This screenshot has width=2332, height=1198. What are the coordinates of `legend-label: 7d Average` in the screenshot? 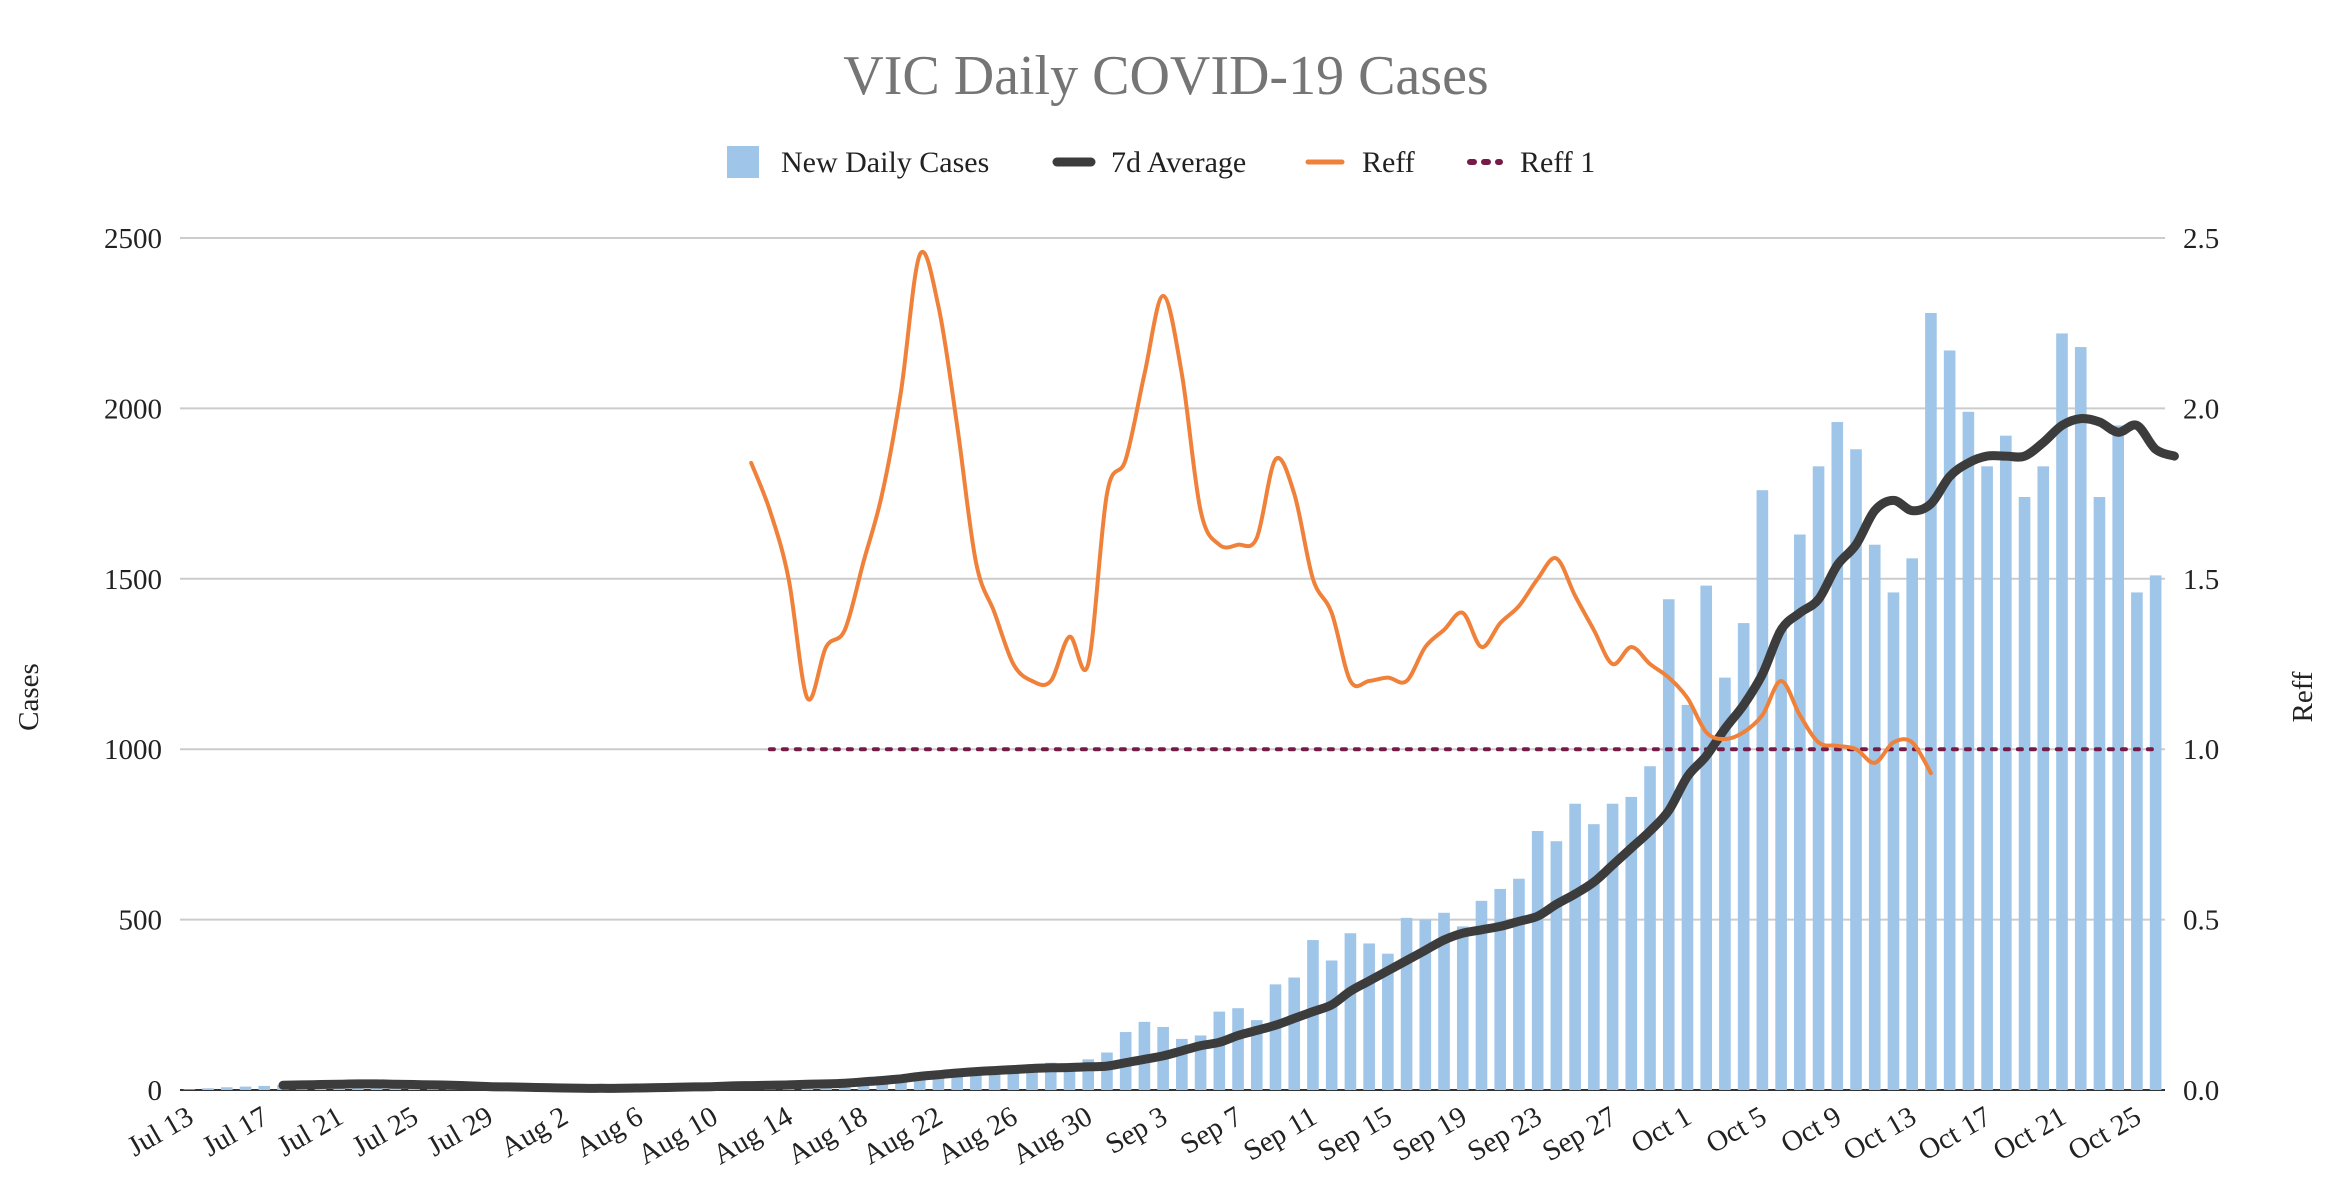 It's located at (1178, 162).